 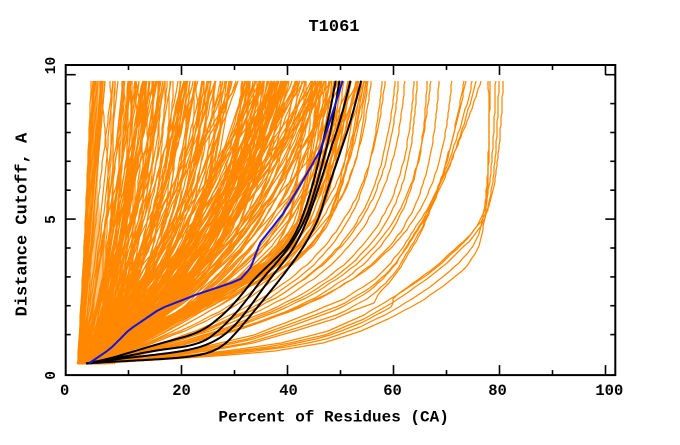 I want to click on svg-text: 5, so click(x=52, y=219).